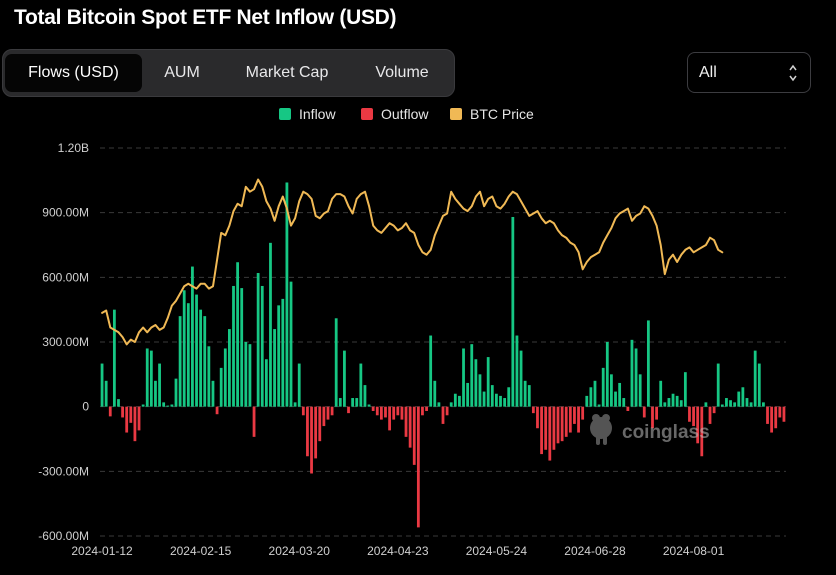 This screenshot has height=575, width=836. What do you see at coordinates (395, 114) in the screenshot?
I see `legend-item-outflow: Outflow` at bounding box center [395, 114].